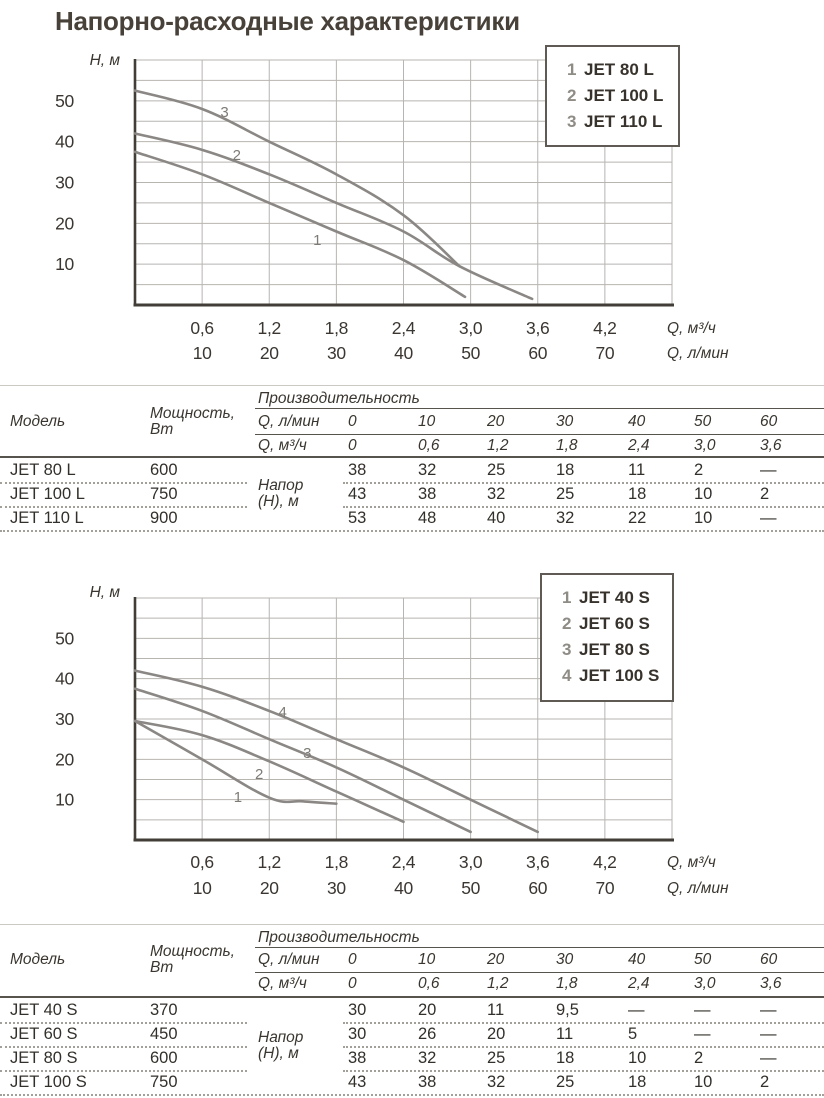 The height and width of the screenshot is (1098, 824). What do you see at coordinates (705, 983) in the screenshot?
I see `q-m3h-value: 3,0` at bounding box center [705, 983].